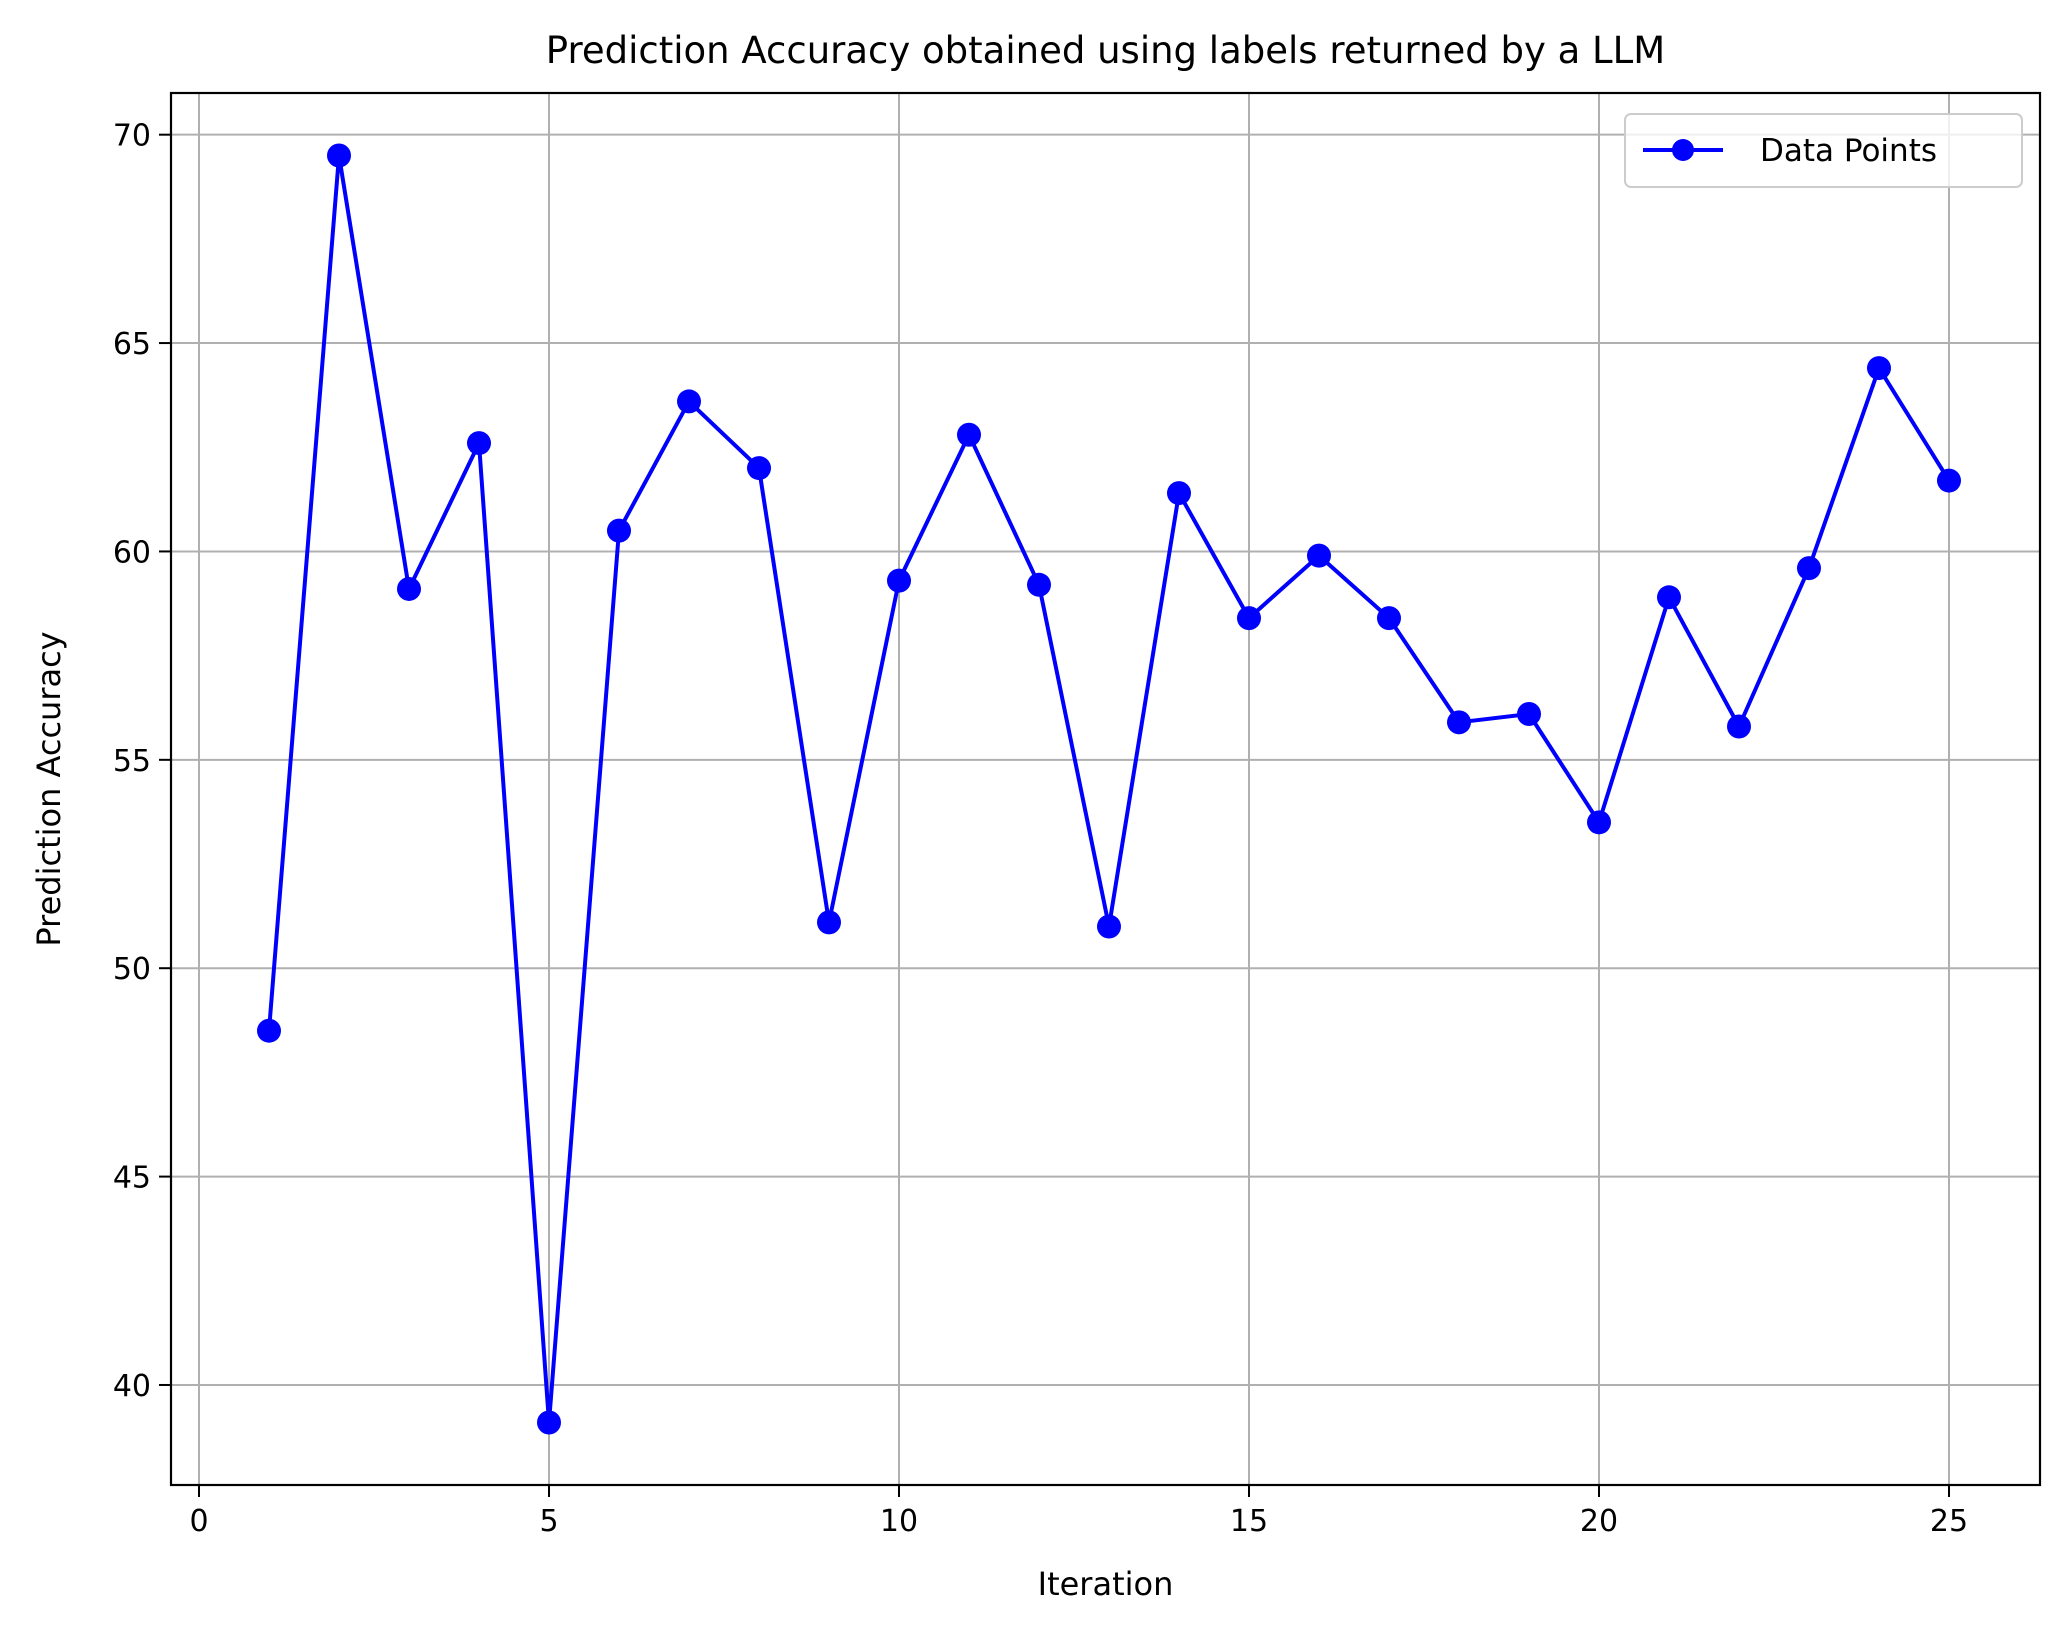 The height and width of the screenshot is (1639, 2058). What do you see at coordinates (132, 969) in the screenshot?
I see `y-tick-label: 50` at bounding box center [132, 969].